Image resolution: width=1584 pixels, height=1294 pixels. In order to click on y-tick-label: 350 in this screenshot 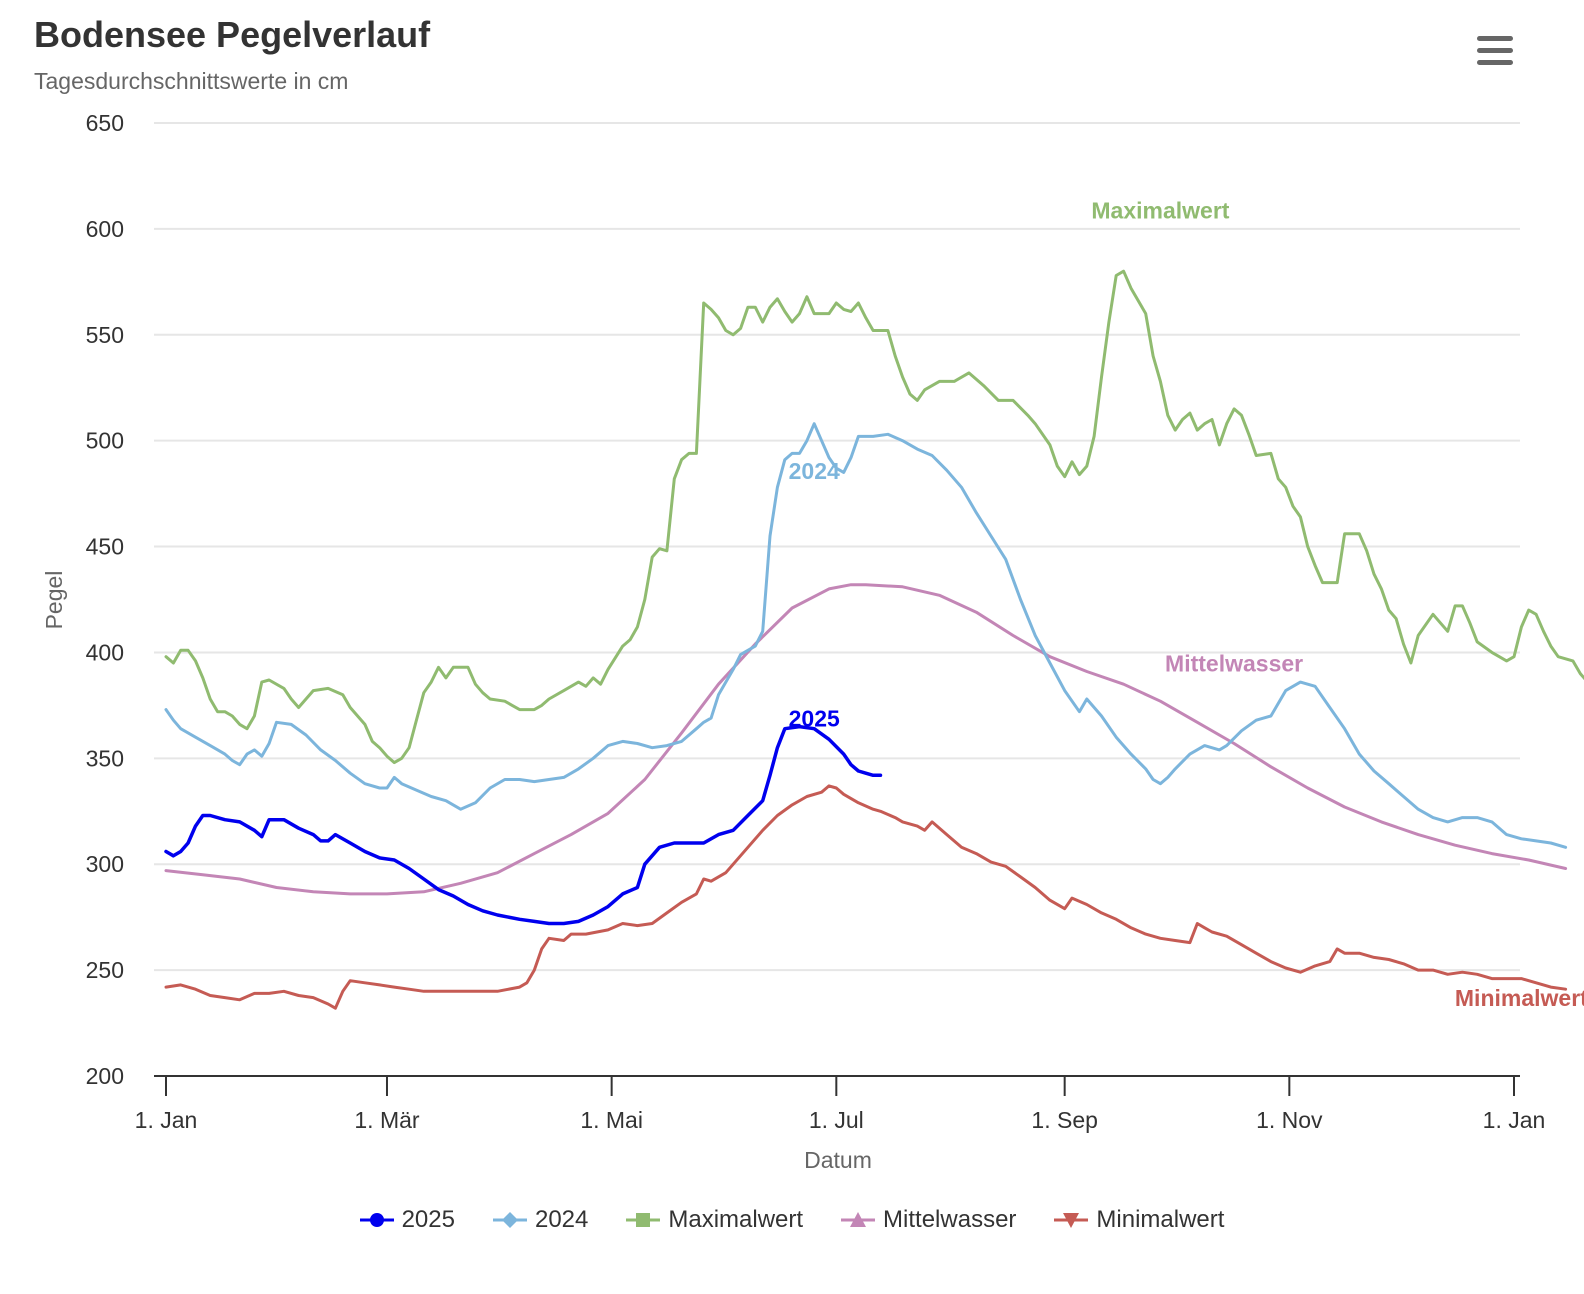, I will do `click(105, 758)`.